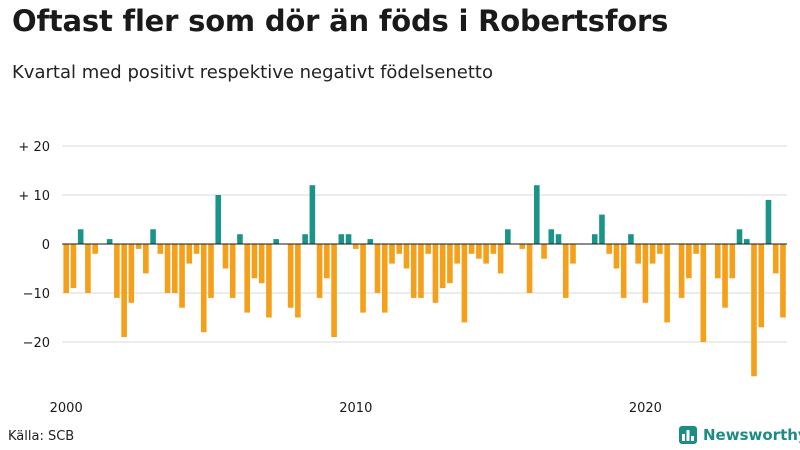 Image resolution: width=800 pixels, height=450 pixels. I want to click on y-tick-label: + 10, so click(34, 196).